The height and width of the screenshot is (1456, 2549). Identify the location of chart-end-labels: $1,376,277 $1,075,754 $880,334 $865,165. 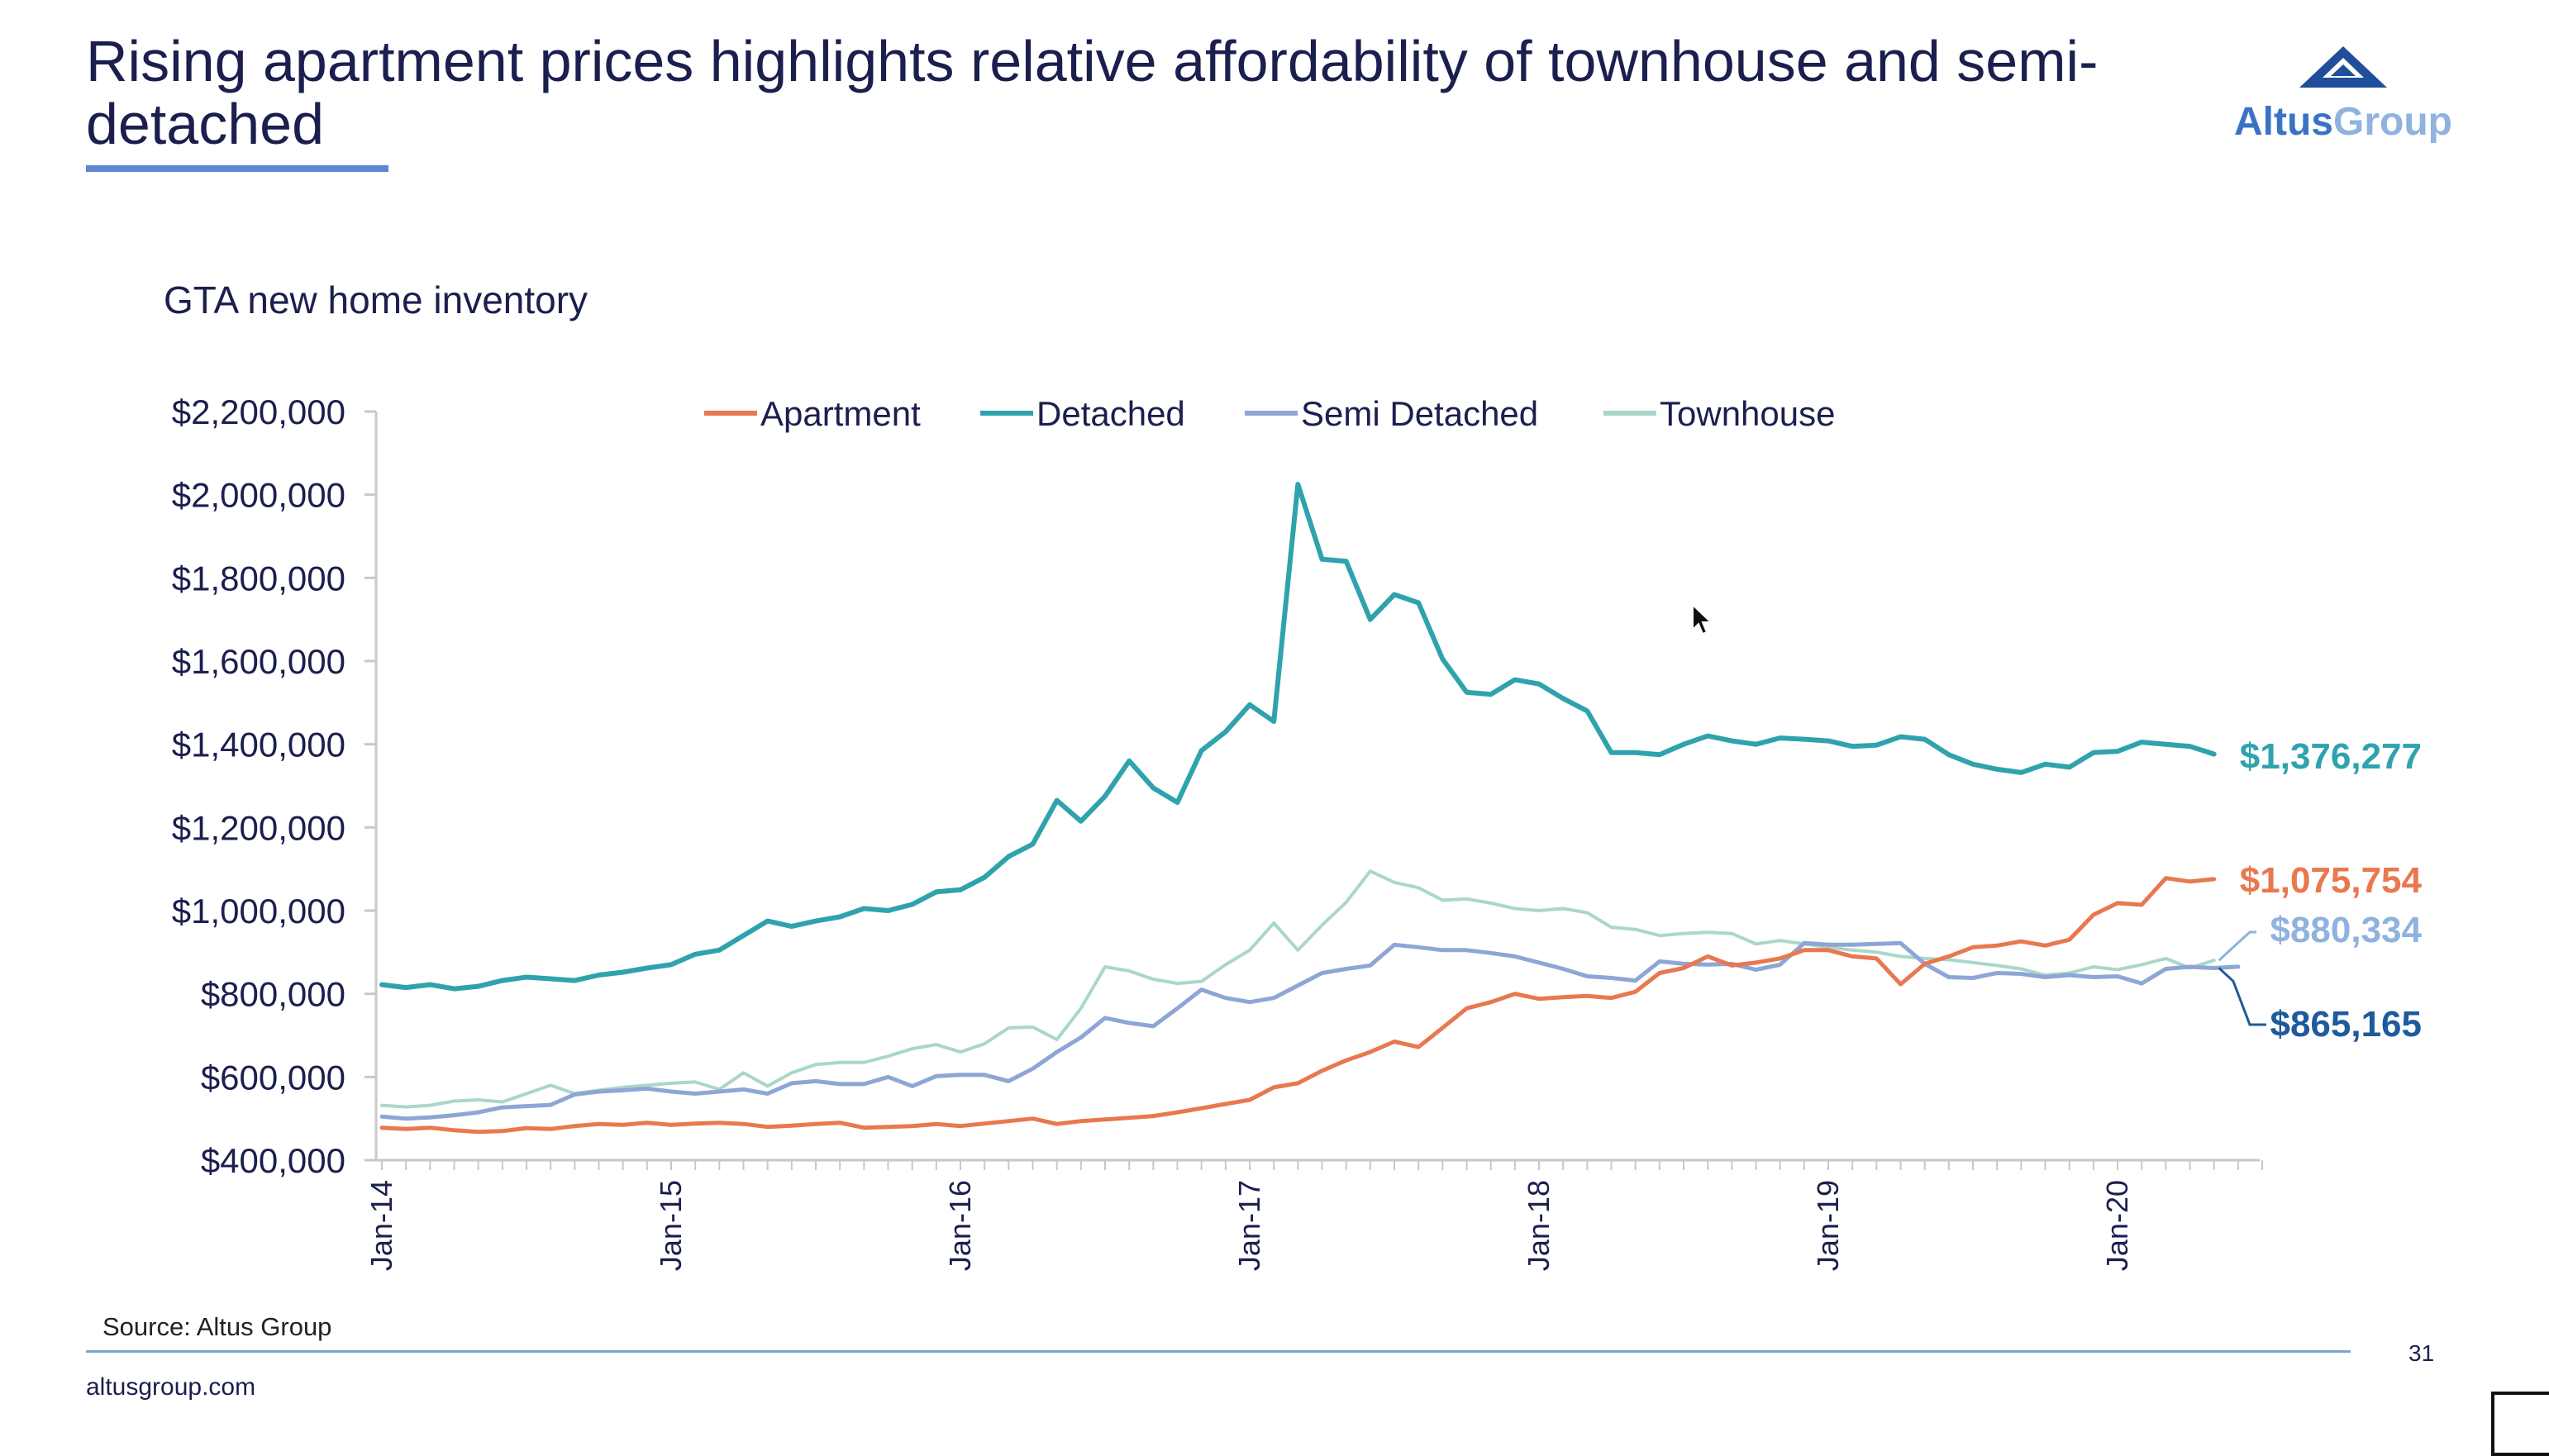
(2320, 890).